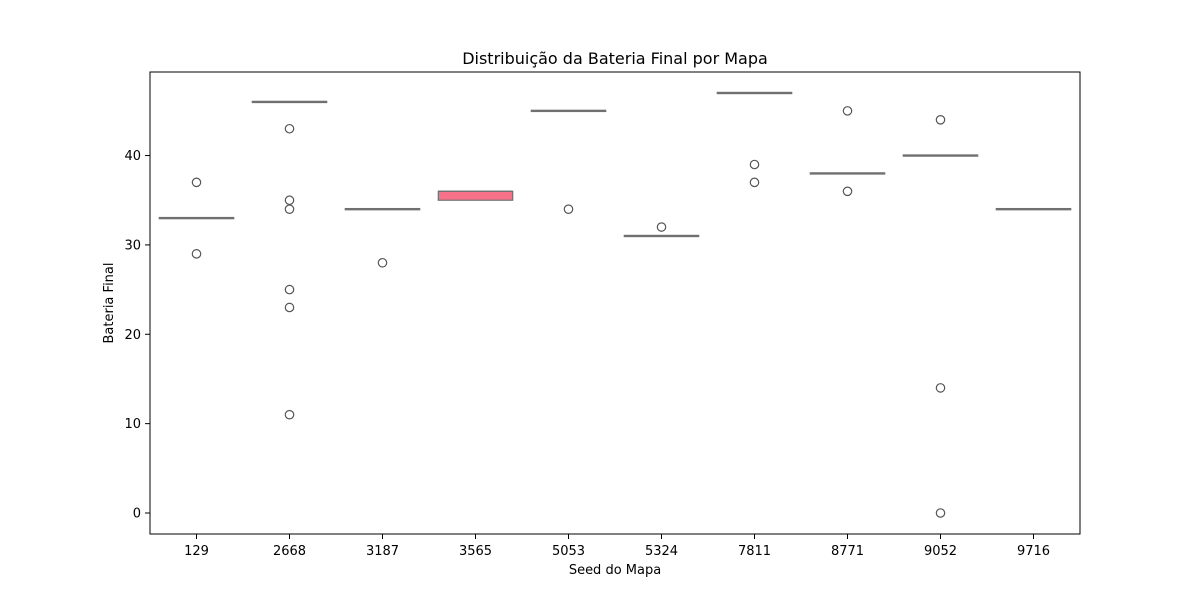 The height and width of the screenshot is (600, 1200). What do you see at coordinates (661, 551) in the screenshot?
I see `x-tick-label: 5324` at bounding box center [661, 551].